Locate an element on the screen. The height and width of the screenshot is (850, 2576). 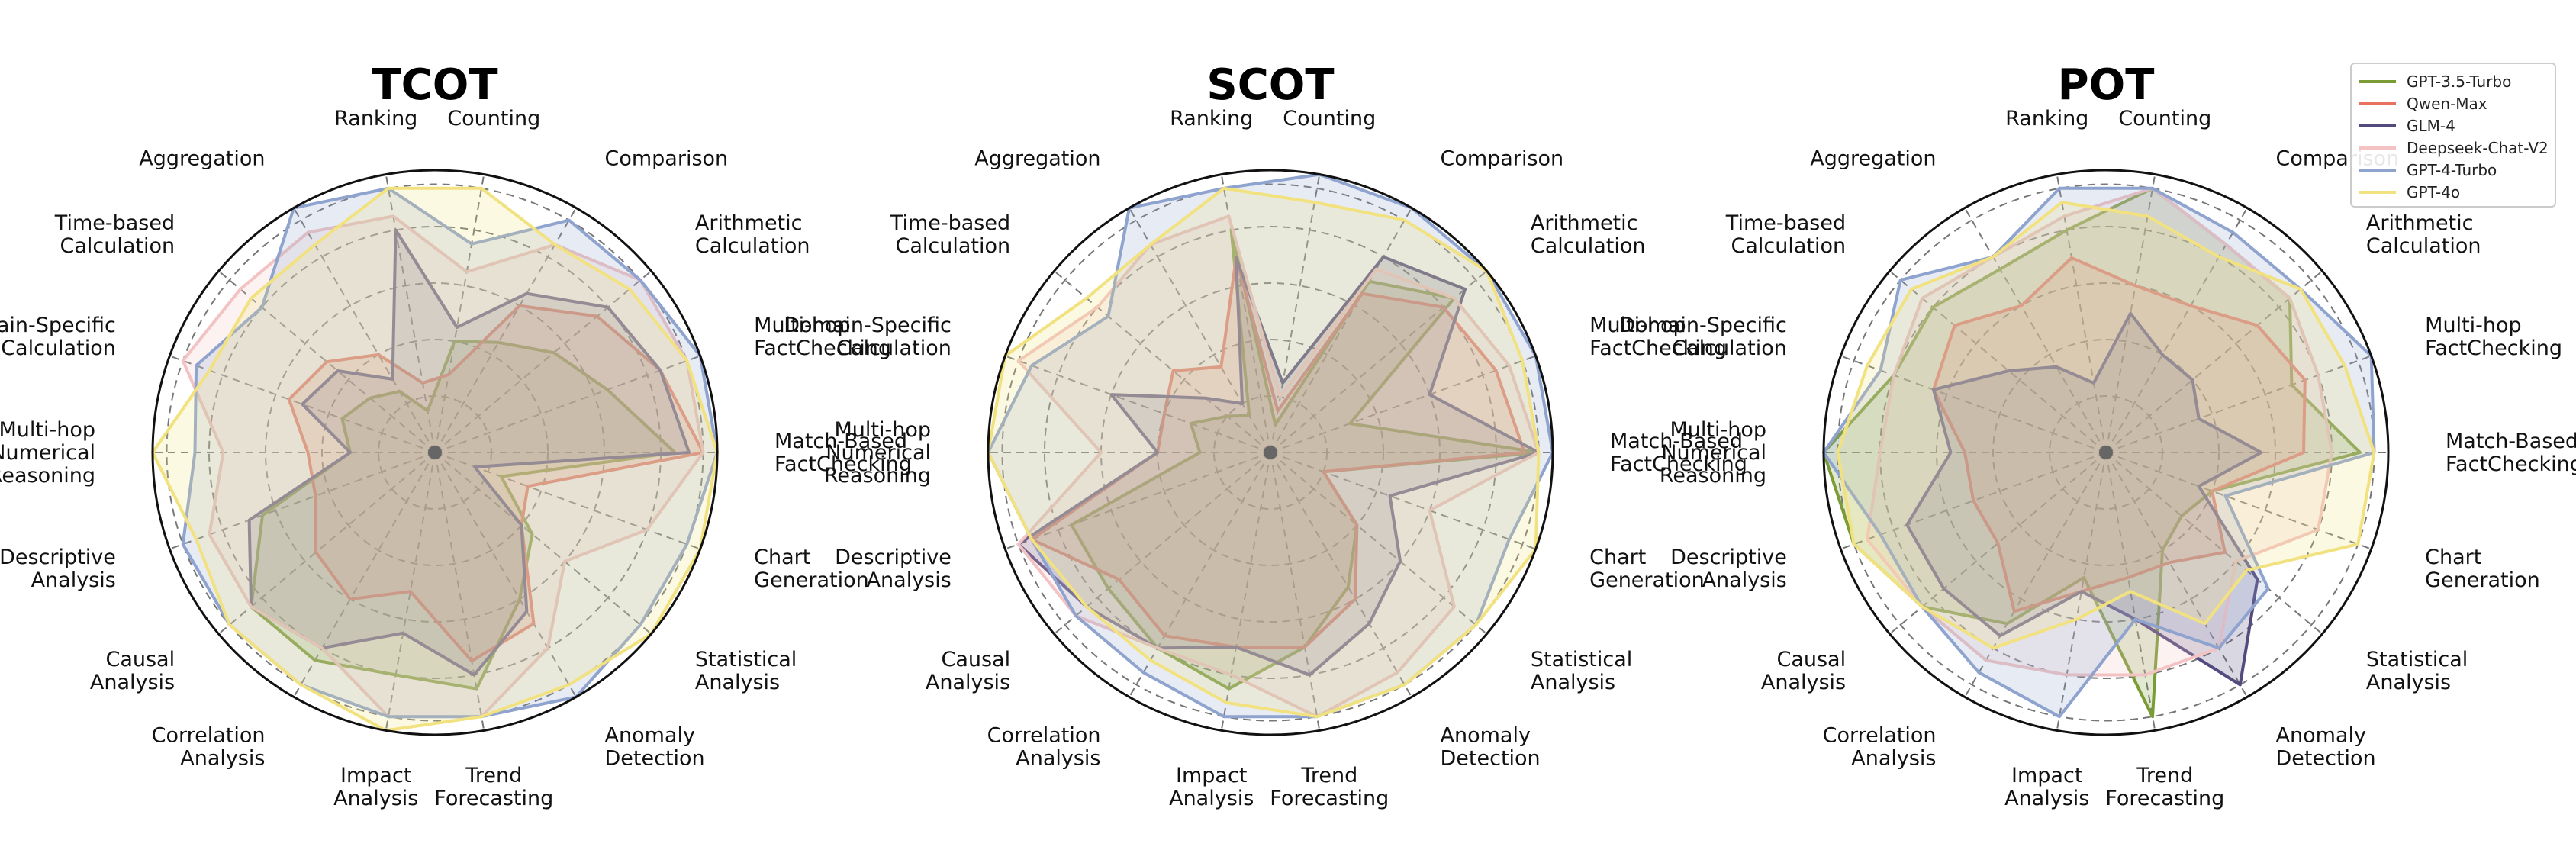
axis-label: Causal Analysis is located at coordinates (968, 671).